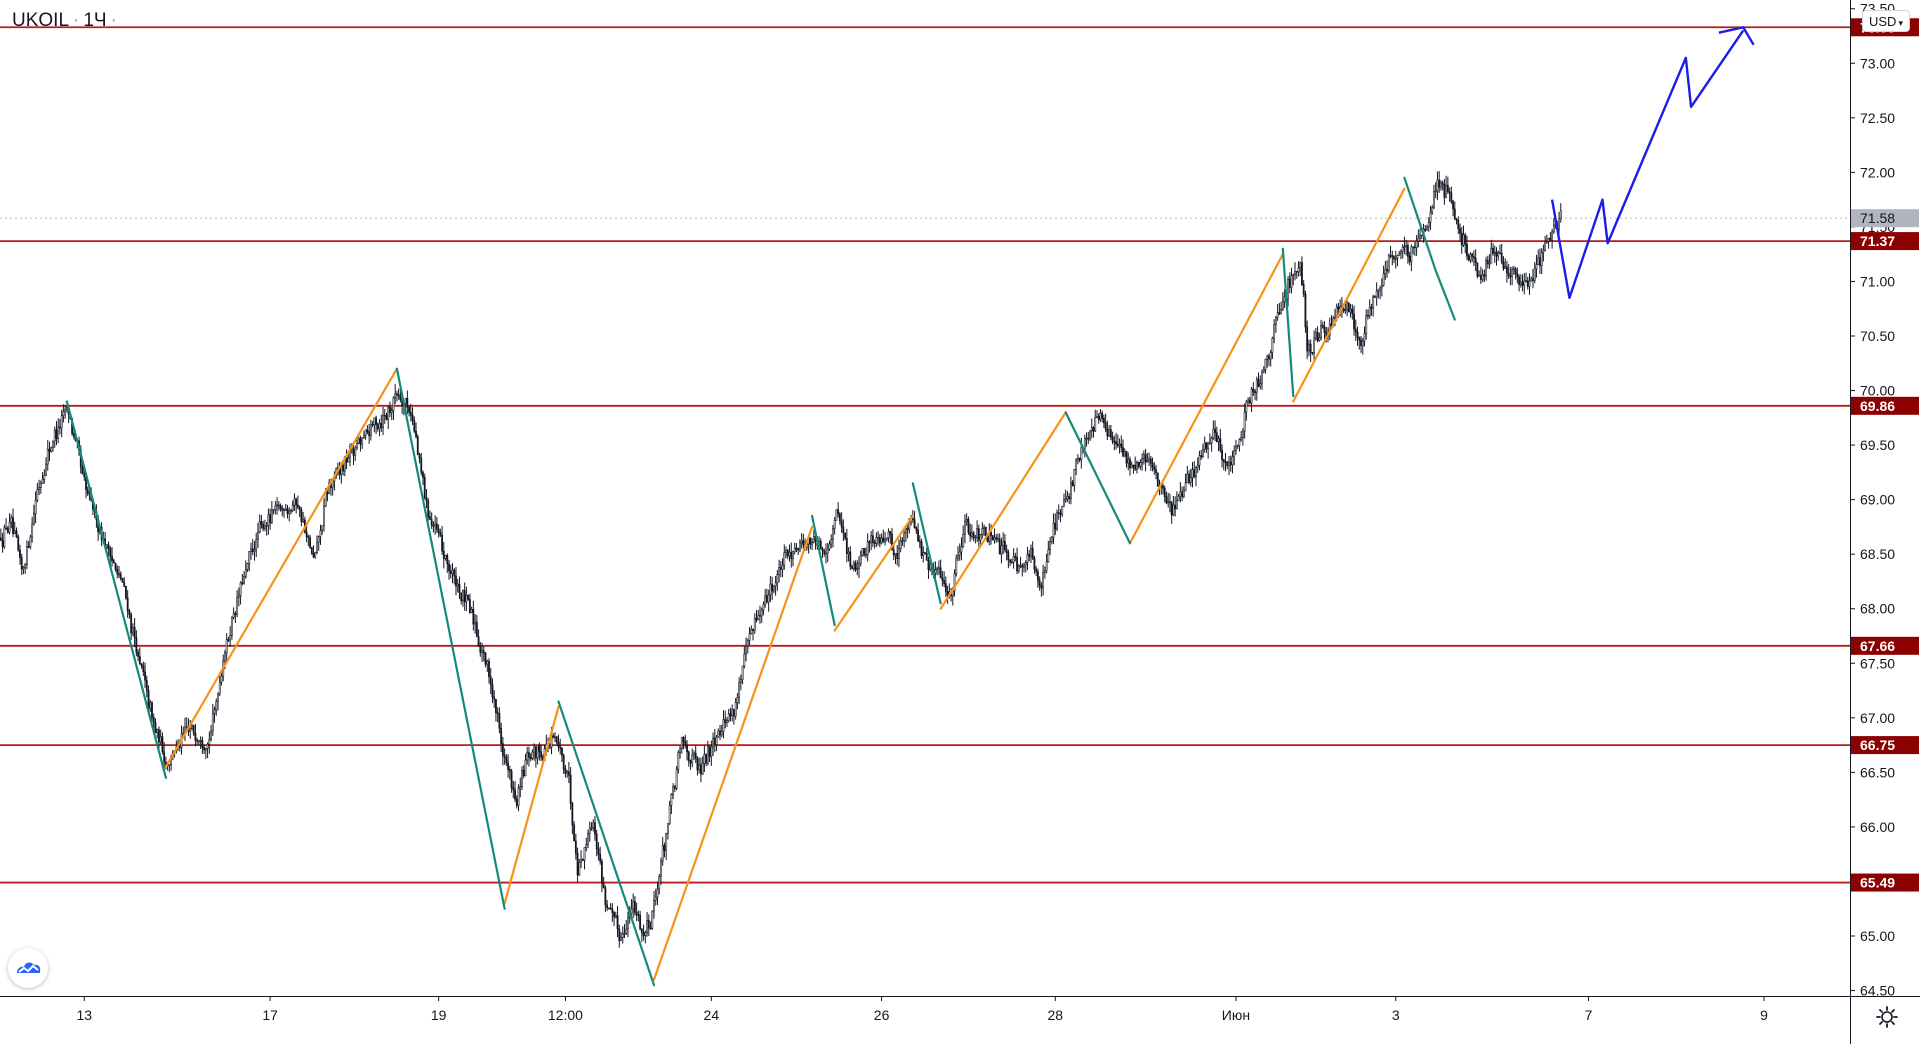 This screenshot has height=1044, width=1920. Describe the element at coordinates (1877, 218) in the screenshot. I see `current-price-label: 71.58` at that location.